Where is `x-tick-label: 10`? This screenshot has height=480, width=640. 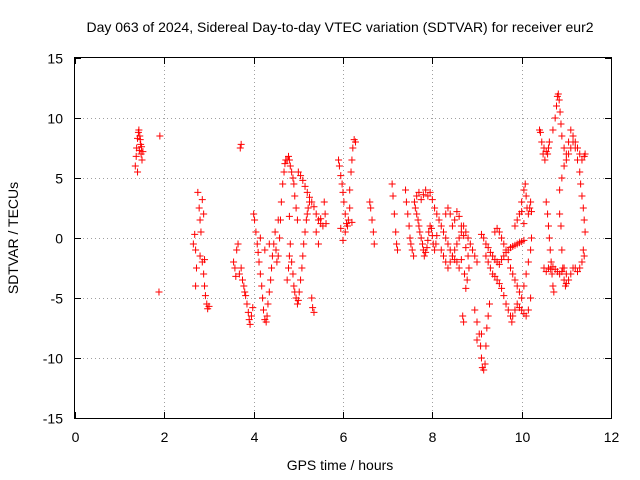 x-tick-label: 10 is located at coordinates (523, 437).